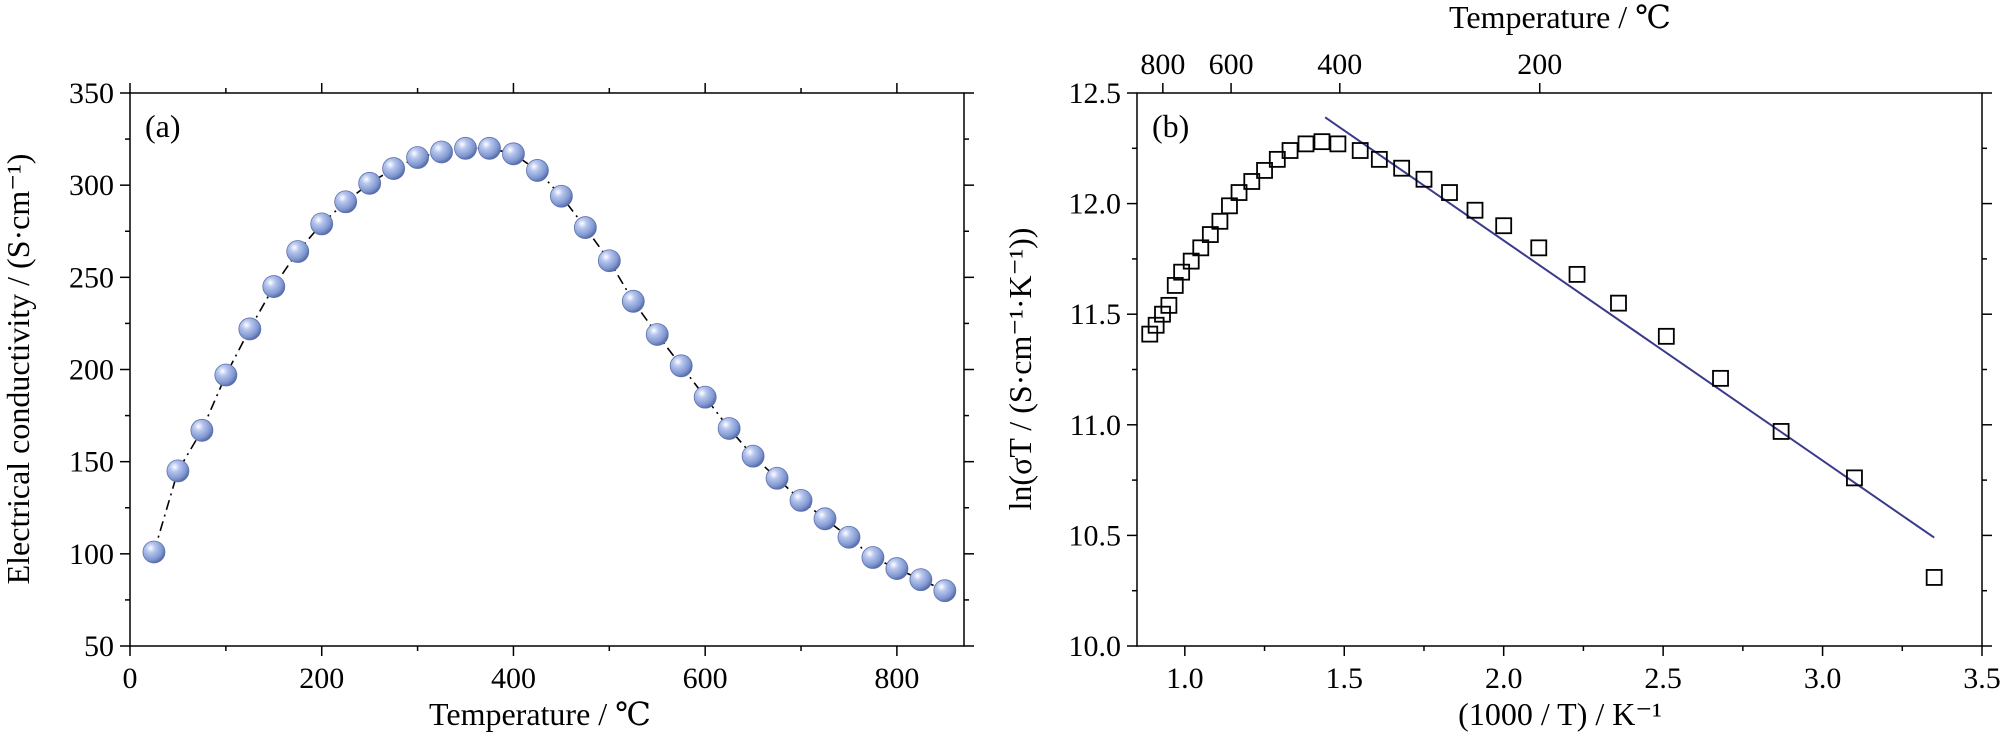 This screenshot has width=2000, height=738. Describe the element at coordinates (130, 678) in the screenshot. I see `x-tick-label: 0` at that location.